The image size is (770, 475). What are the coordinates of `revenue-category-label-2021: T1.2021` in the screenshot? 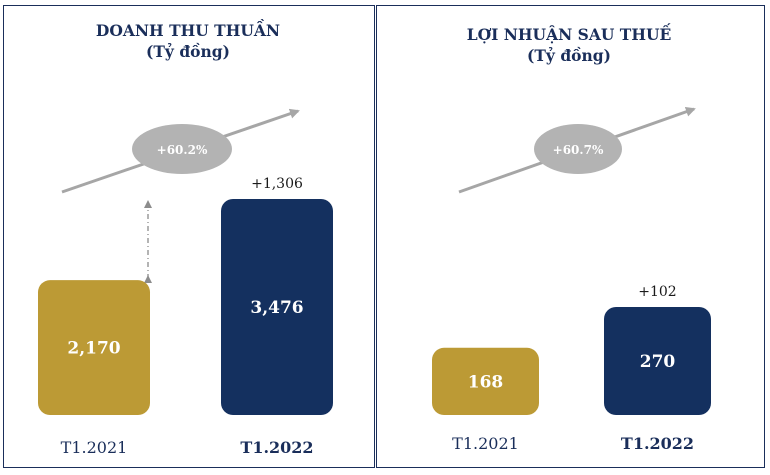 It's located at (94, 447).